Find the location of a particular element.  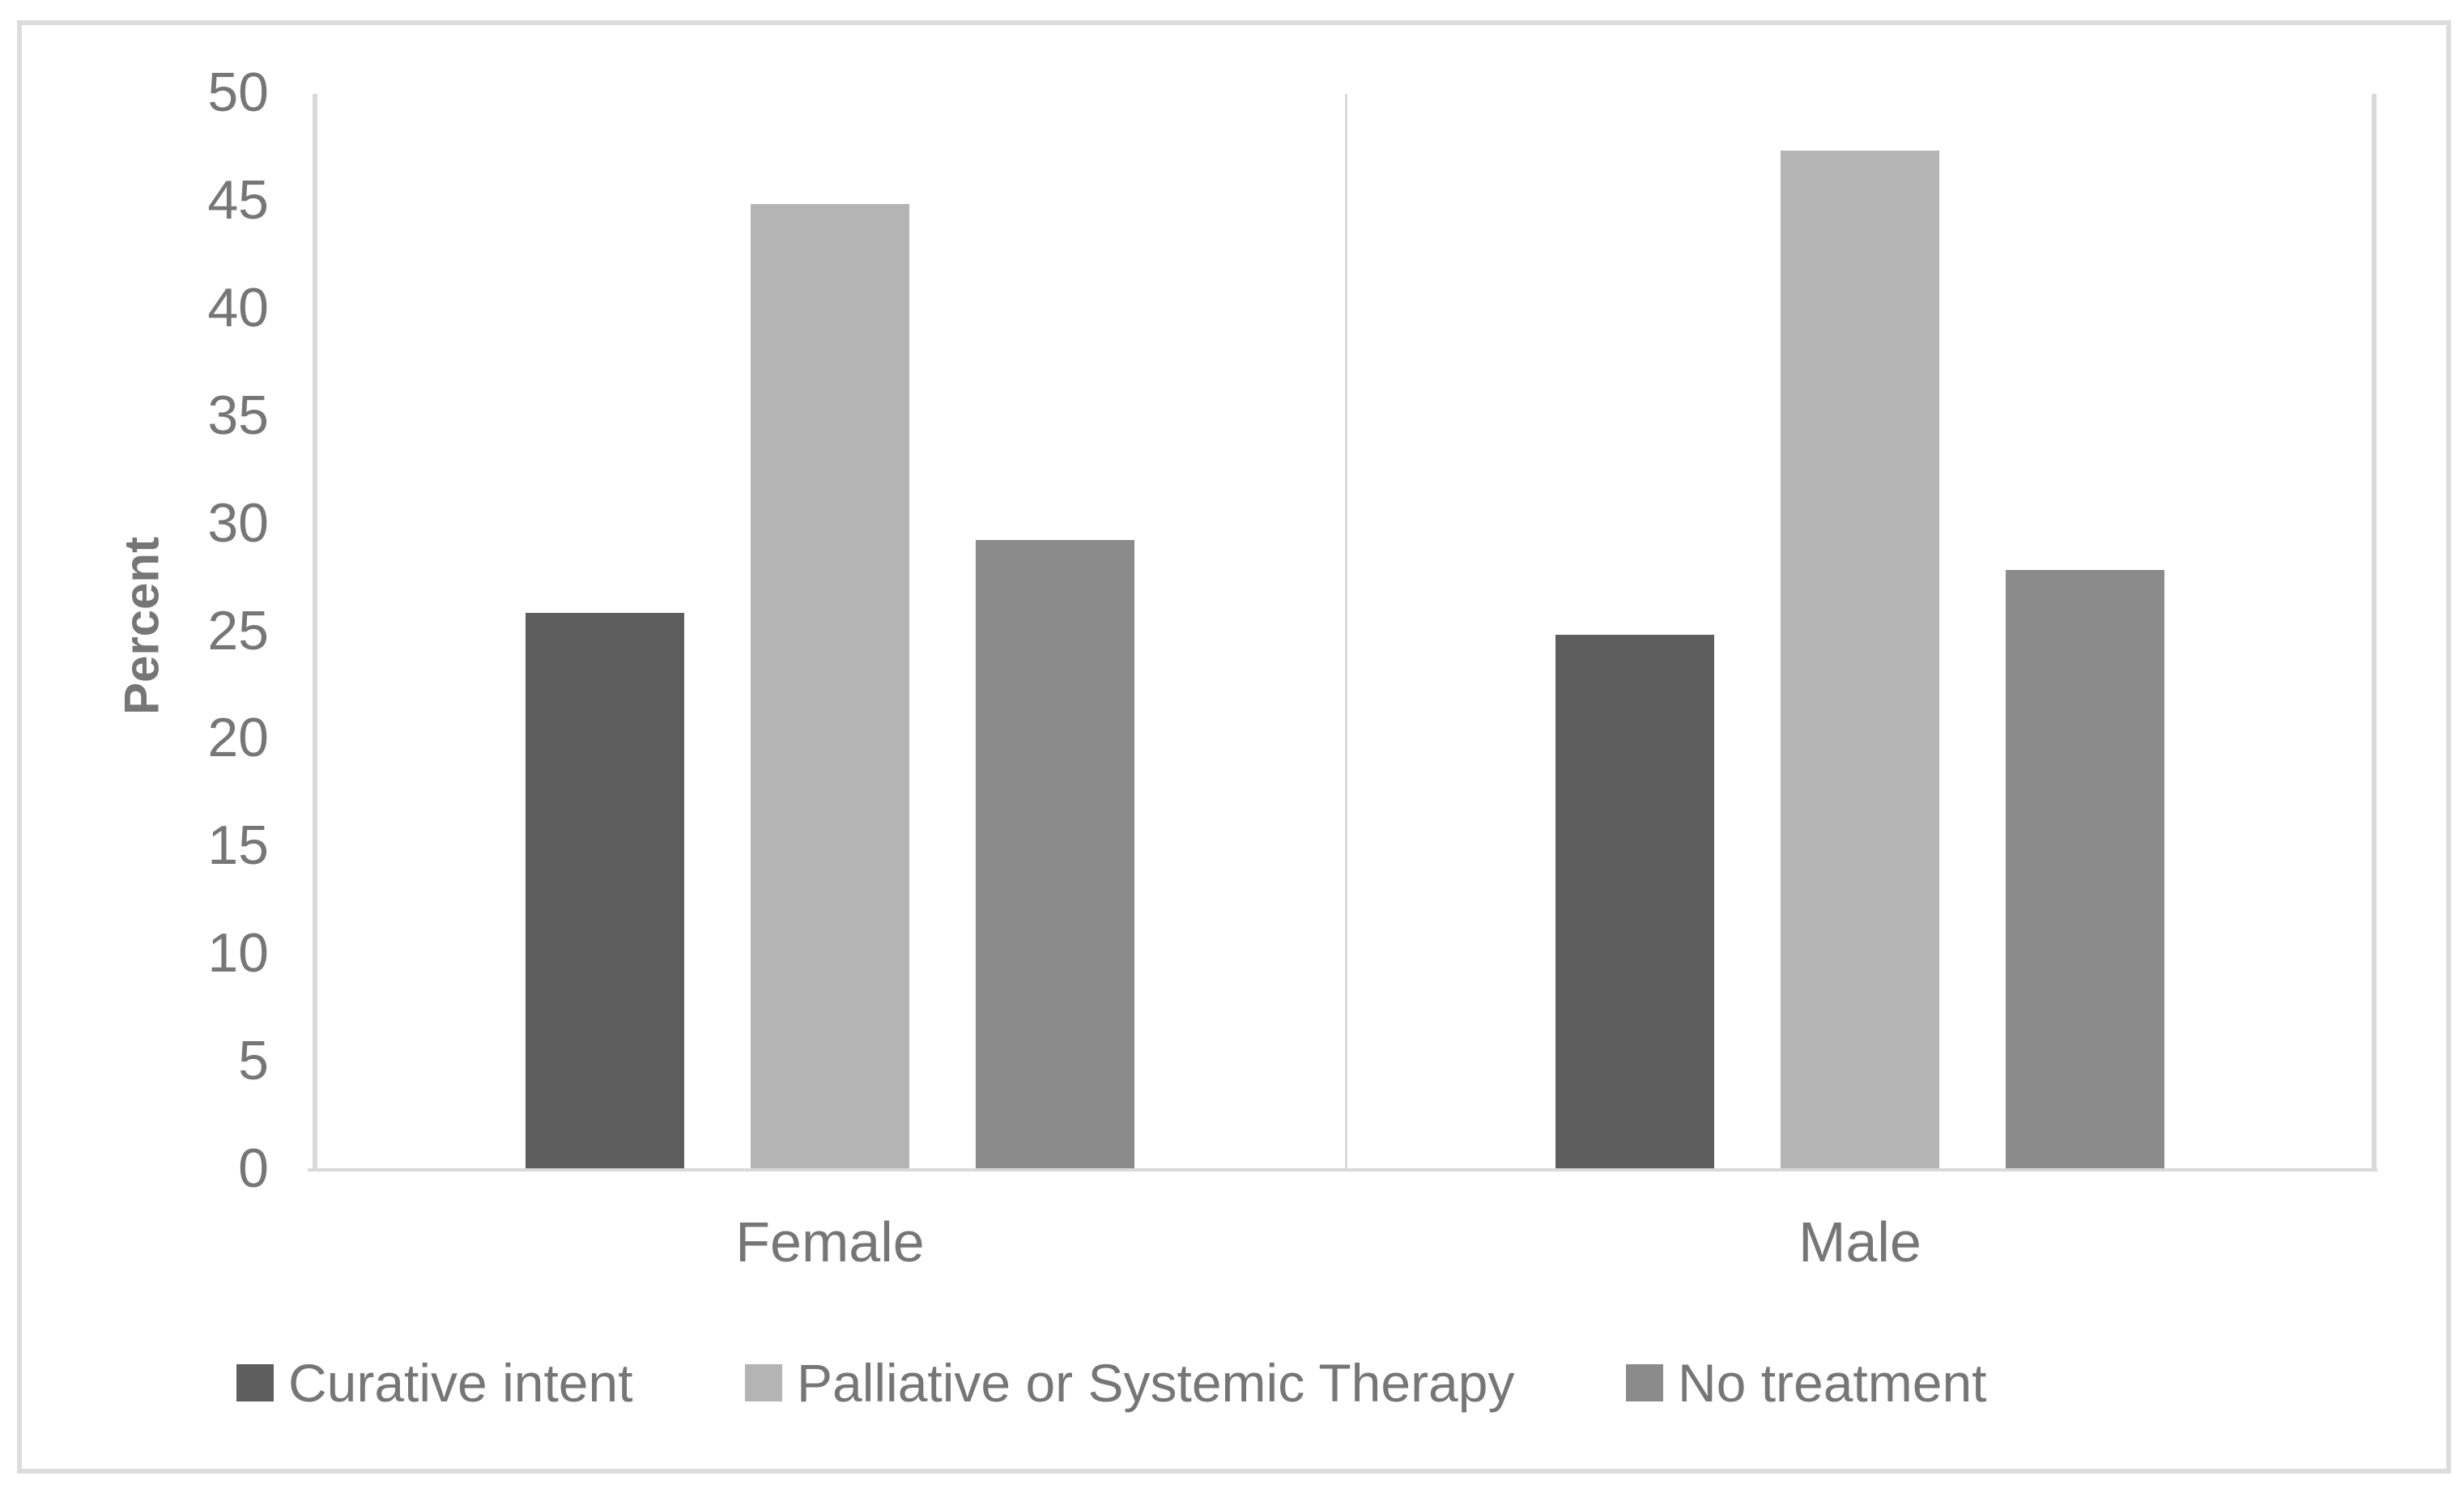

y-tick-label-30: 30 is located at coordinates (238, 522).